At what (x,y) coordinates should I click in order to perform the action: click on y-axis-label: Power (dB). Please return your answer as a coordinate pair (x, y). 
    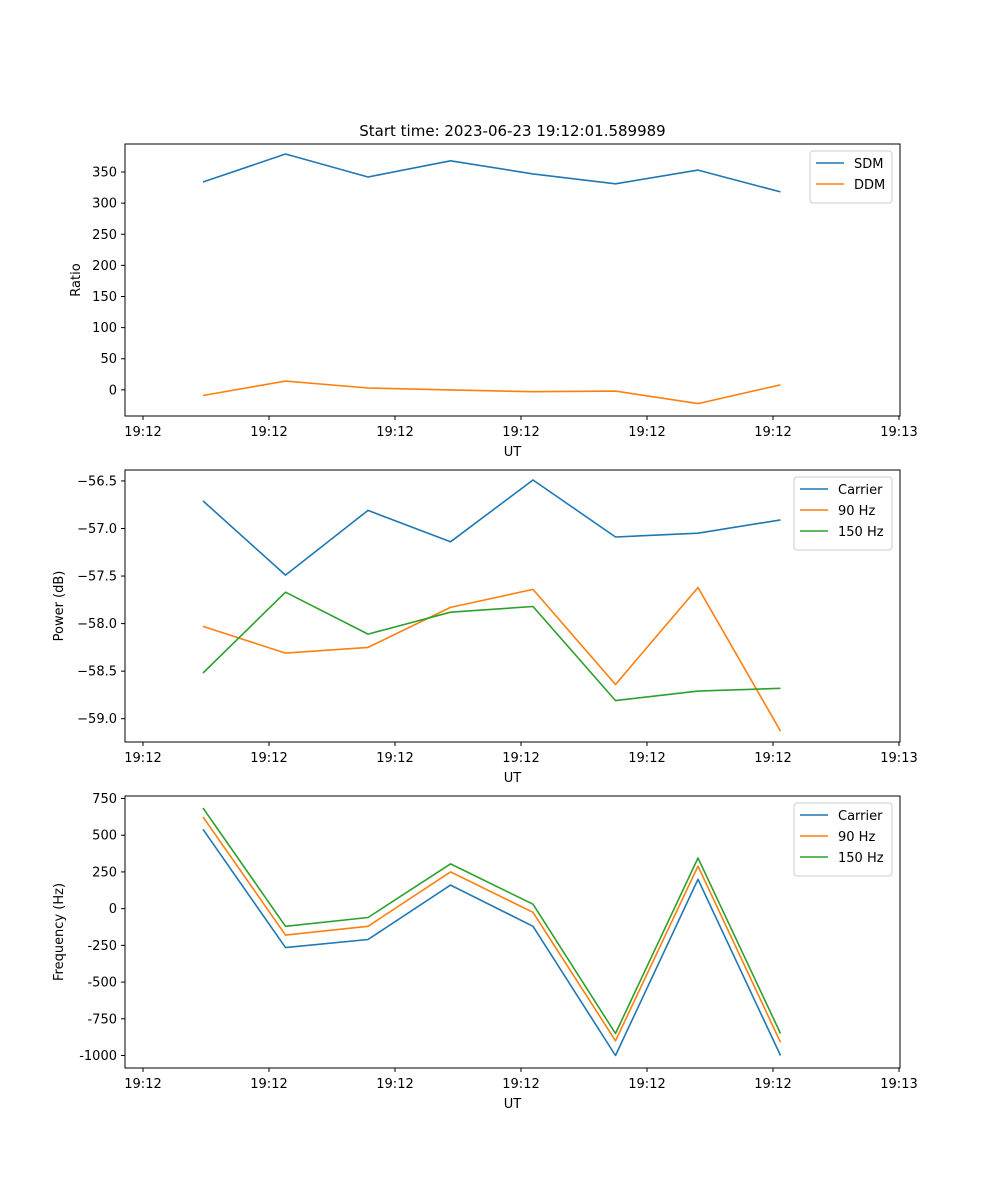
    Looking at the image, I should click on (59, 606).